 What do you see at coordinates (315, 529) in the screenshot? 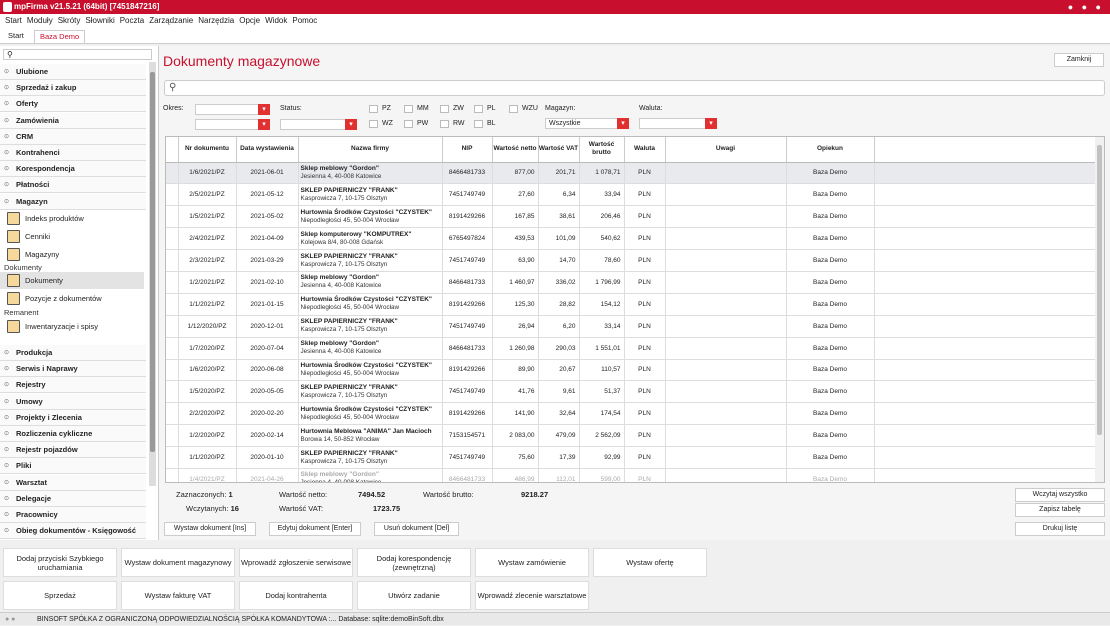
I see `edit-document-button: Edytuj dokument [Enter]` at bounding box center [315, 529].